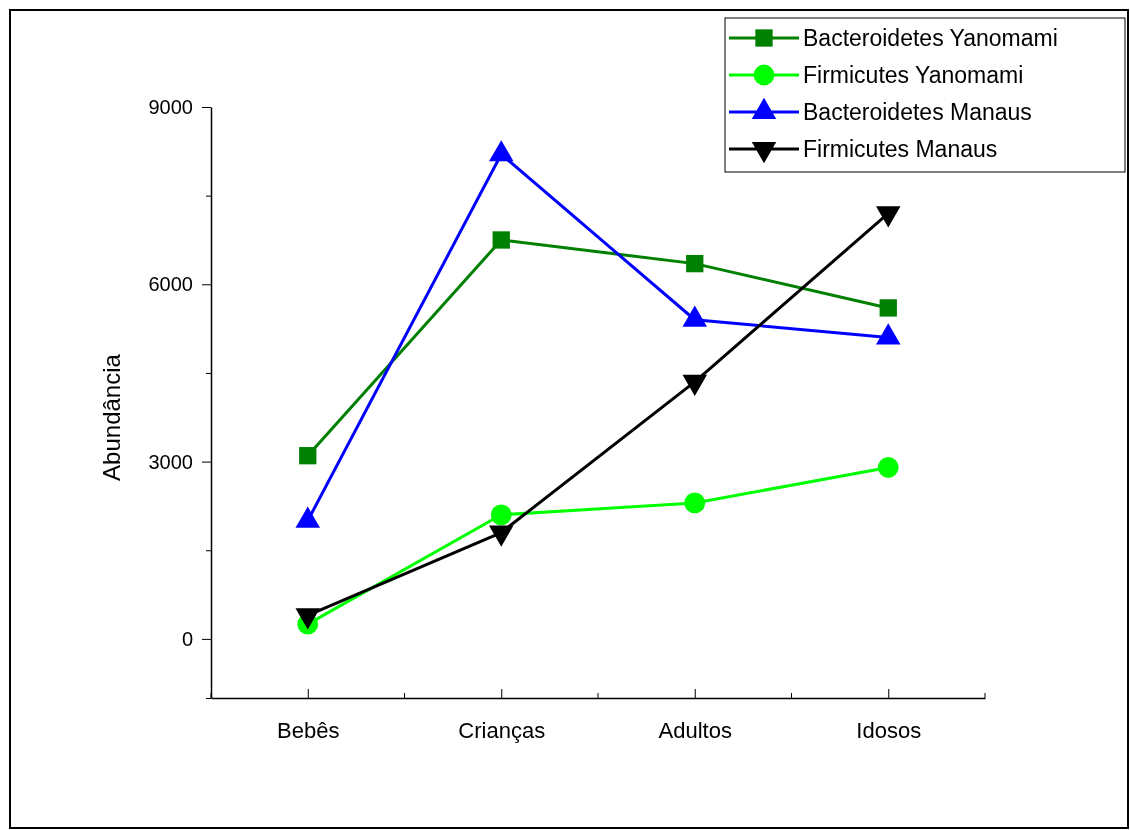  I want to click on x-tick-label: Idosos, so click(889, 730).